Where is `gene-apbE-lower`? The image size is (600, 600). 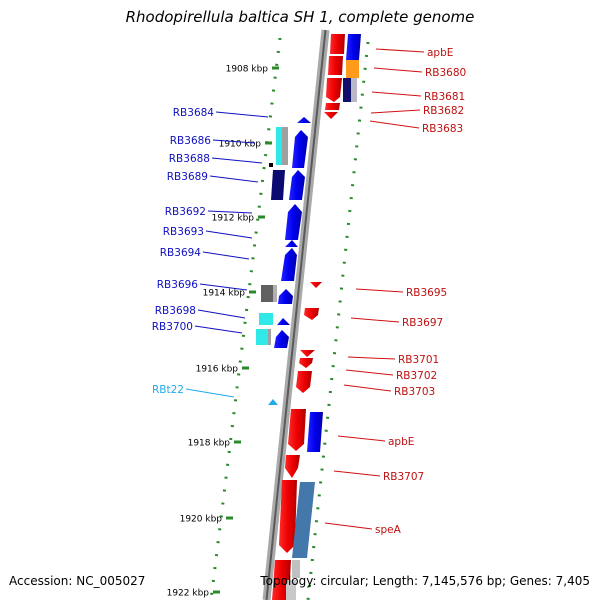 gene-apbE-lower is located at coordinates (305, 430).